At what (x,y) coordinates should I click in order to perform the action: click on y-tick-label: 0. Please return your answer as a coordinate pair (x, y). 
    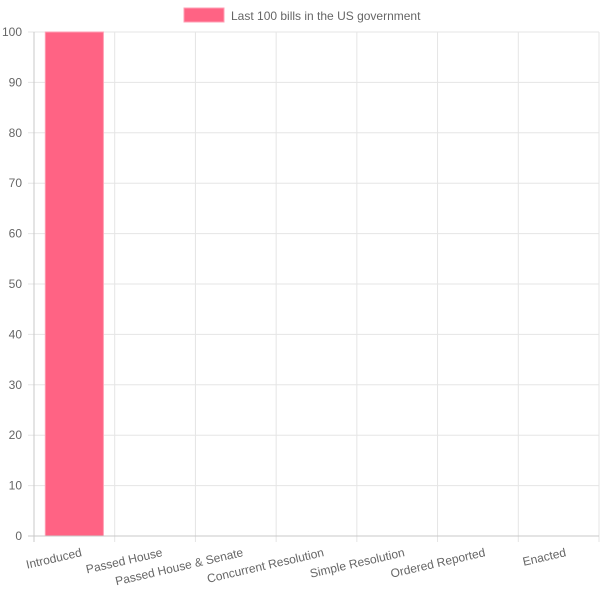
    Looking at the image, I should click on (18, 536).